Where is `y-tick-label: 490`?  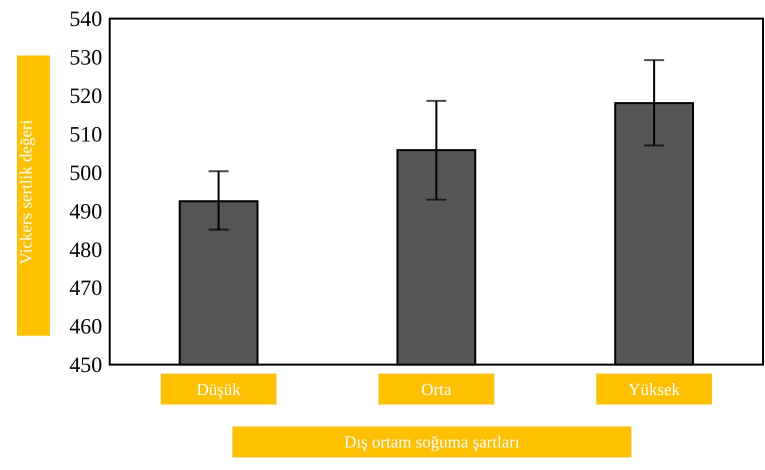 y-tick-label: 490 is located at coordinates (85, 211).